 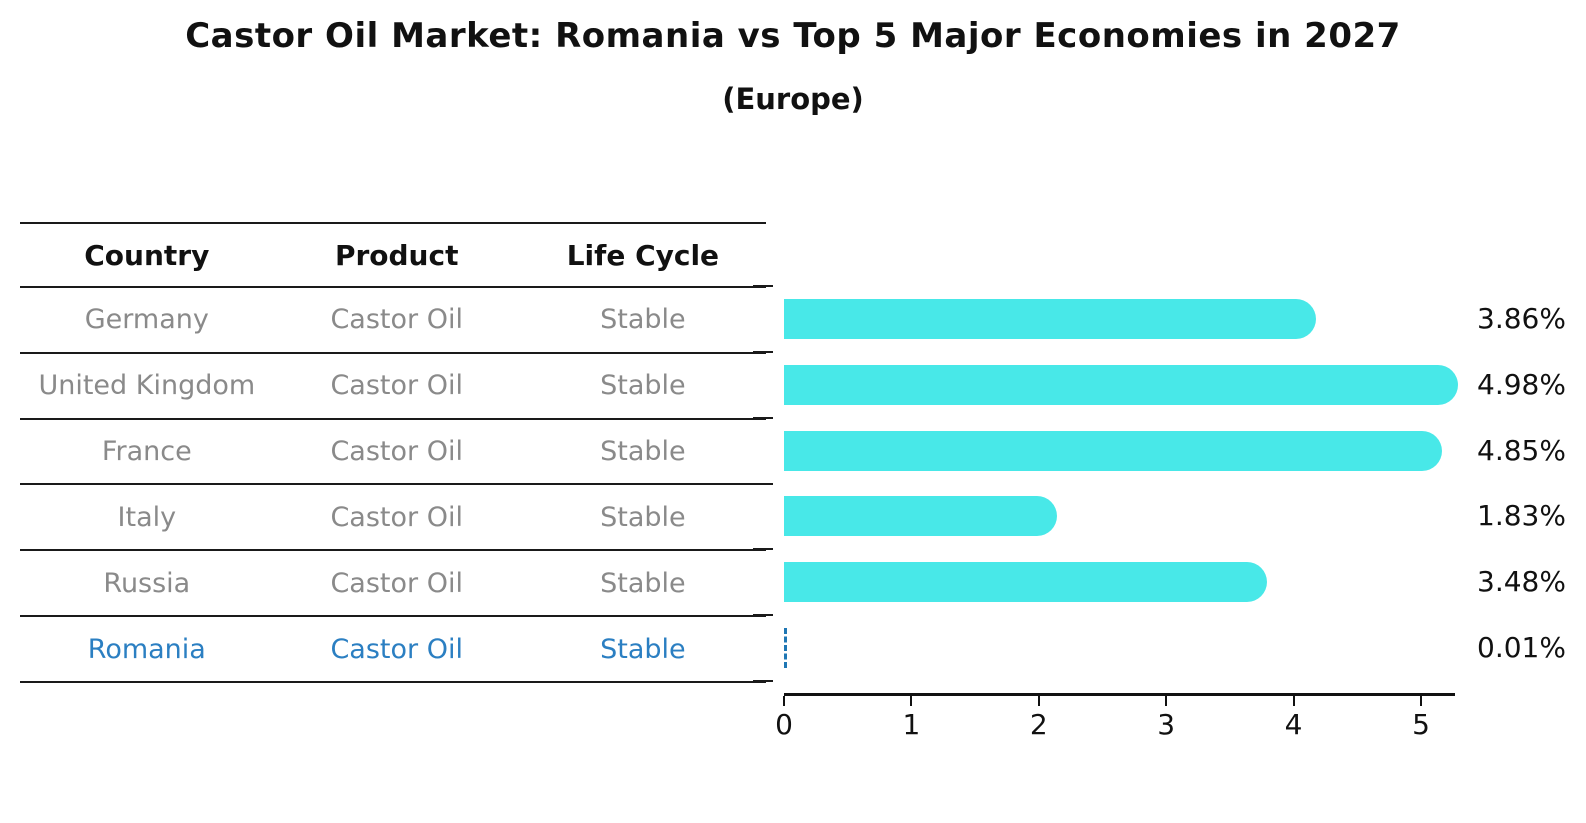 I want to click on cell-country: Germany, so click(x=146, y=320).